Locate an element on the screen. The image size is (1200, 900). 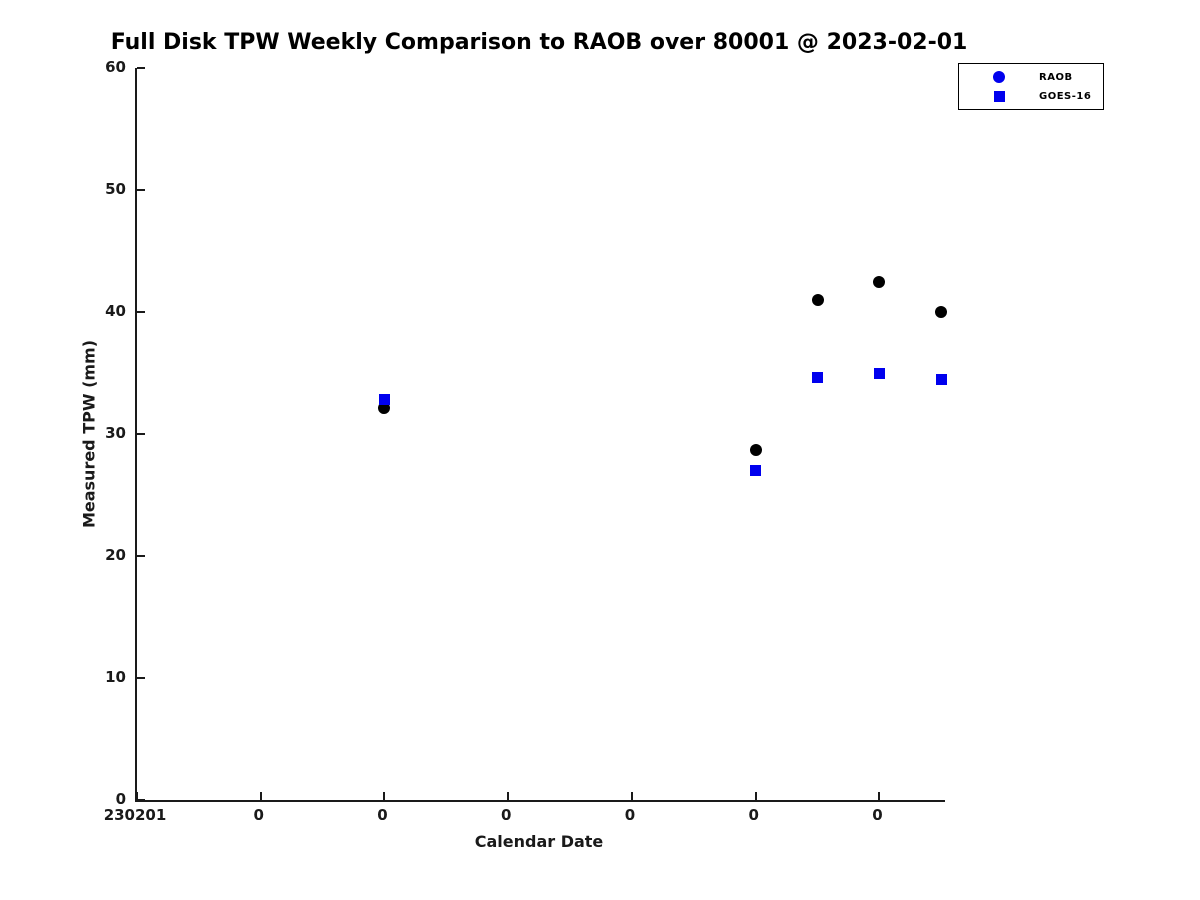
y-tick-label: 60 is located at coordinates (115, 67).